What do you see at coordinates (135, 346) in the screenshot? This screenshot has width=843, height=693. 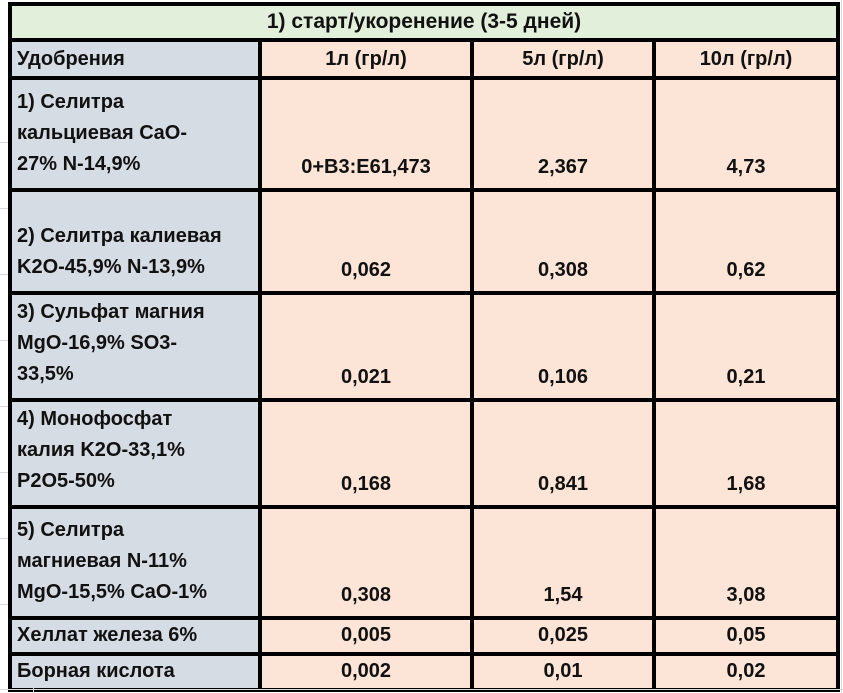 I see `fertilizer-name-cell: 3) Сульфат магния MgO-16,9% SO3- 33,5%` at bounding box center [135, 346].